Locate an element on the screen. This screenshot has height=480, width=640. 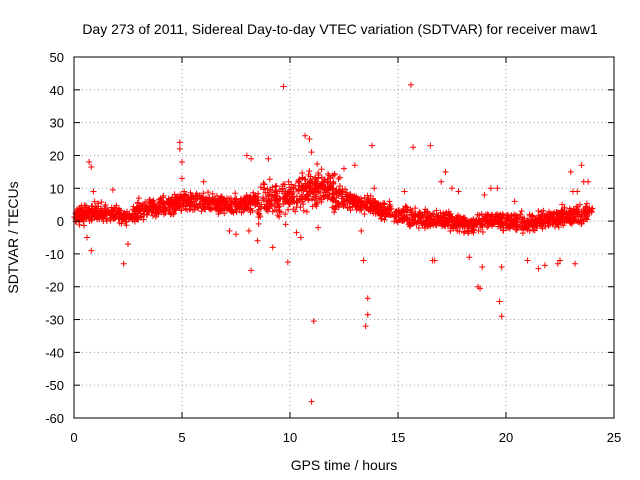
y-tick-label: 20 is located at coordinates (57, 155).